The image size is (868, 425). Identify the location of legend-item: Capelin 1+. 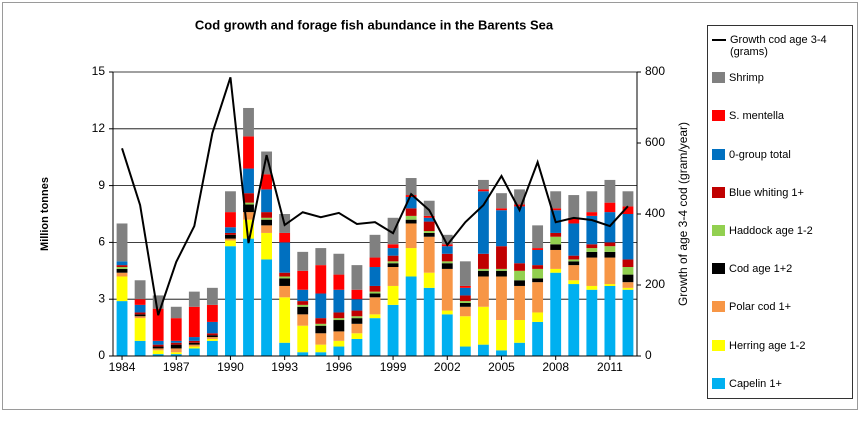
(782, 383).